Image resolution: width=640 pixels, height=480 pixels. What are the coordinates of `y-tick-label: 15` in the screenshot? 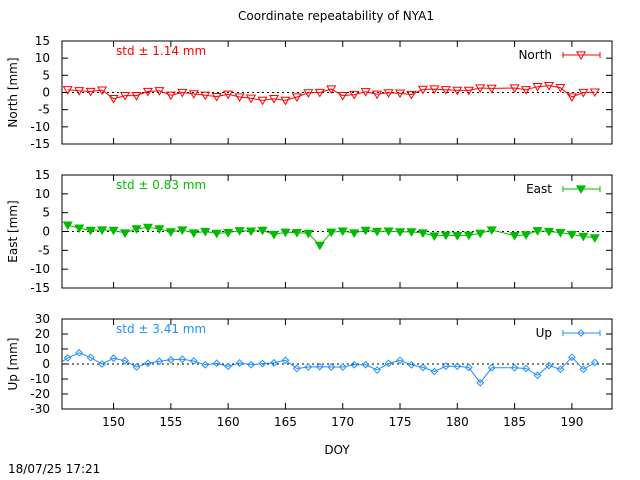 It's located at (42, 175).